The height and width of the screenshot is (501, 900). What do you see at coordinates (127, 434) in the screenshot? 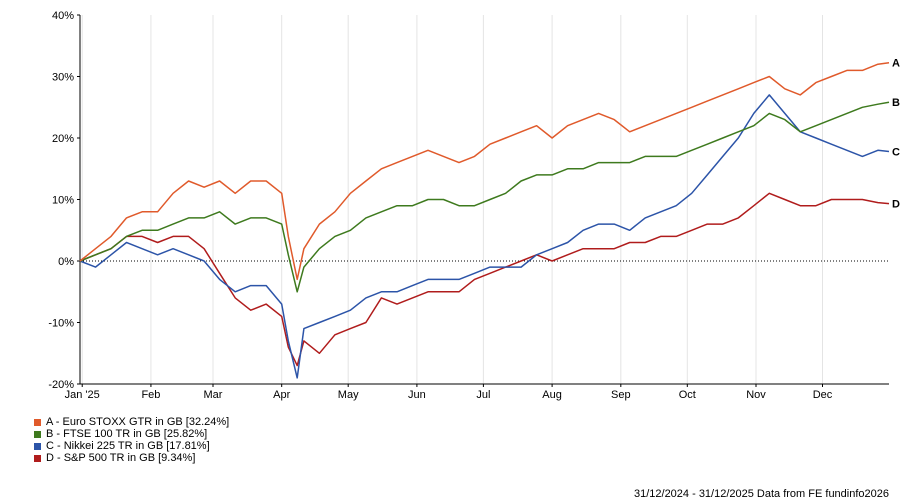
I see `legend-label-b: B - FTSE 100 TR in GB [25.82%]` at bounding box center [127, 434].